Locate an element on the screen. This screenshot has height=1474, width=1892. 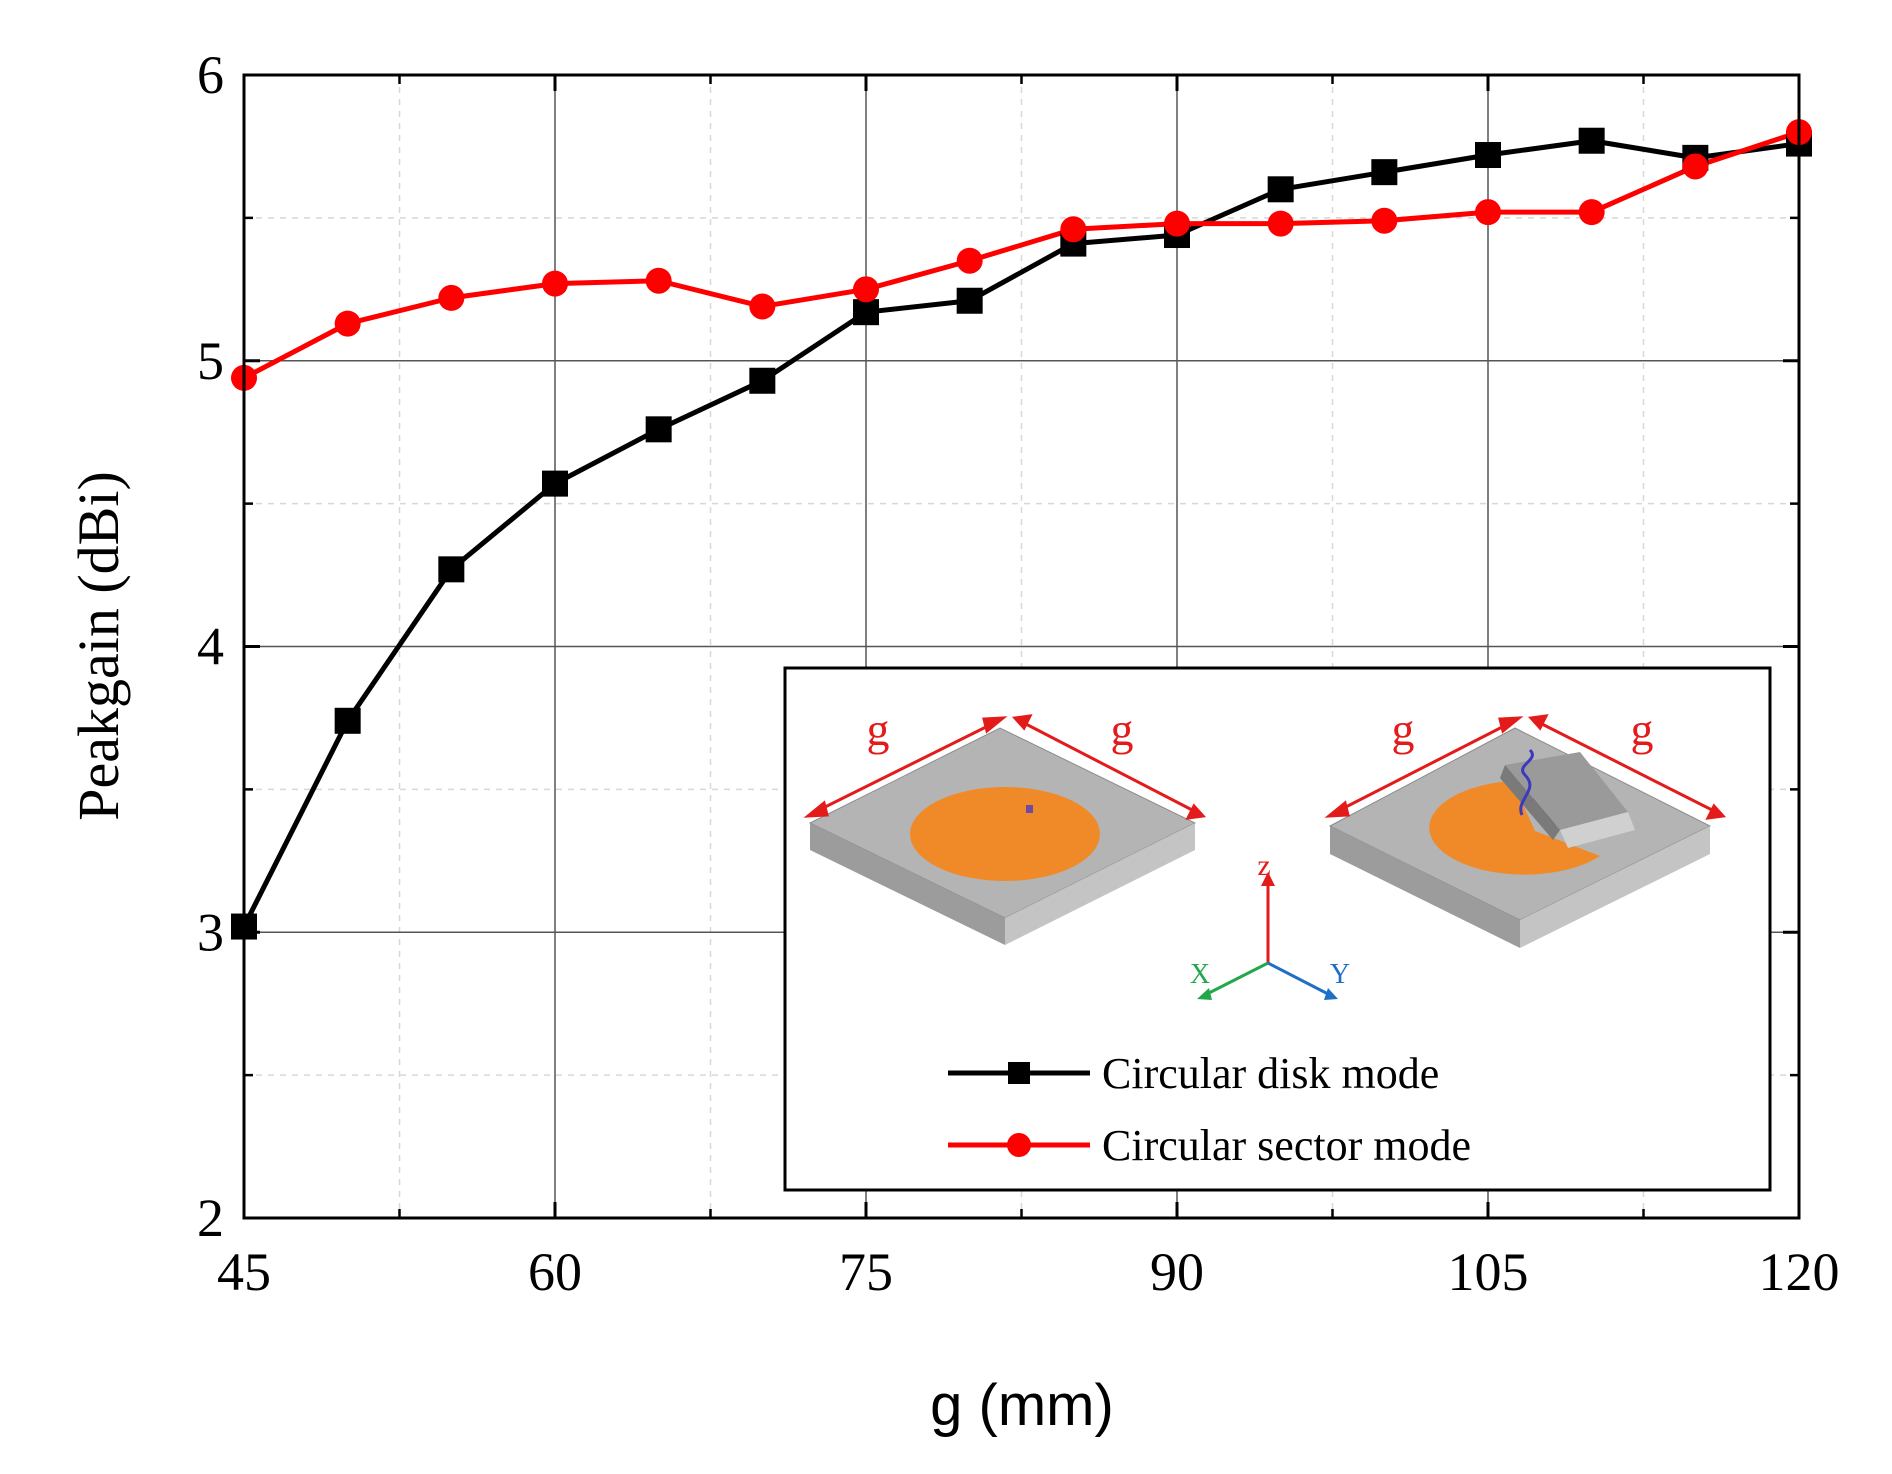
reflector-face is located at coordinates (1597, 830).